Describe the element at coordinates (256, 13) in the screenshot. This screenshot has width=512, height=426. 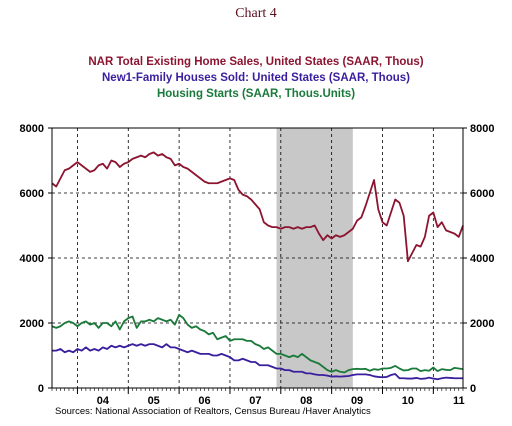
I see `page-title: Chart 4` at that location.